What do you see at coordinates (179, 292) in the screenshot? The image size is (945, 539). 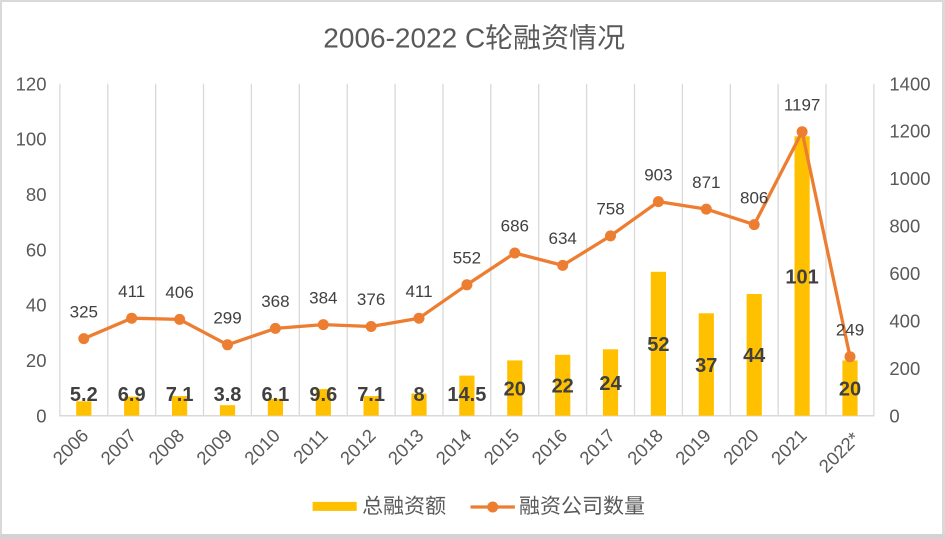 I see `svg-text: 406` at bounding box center [179, 292].